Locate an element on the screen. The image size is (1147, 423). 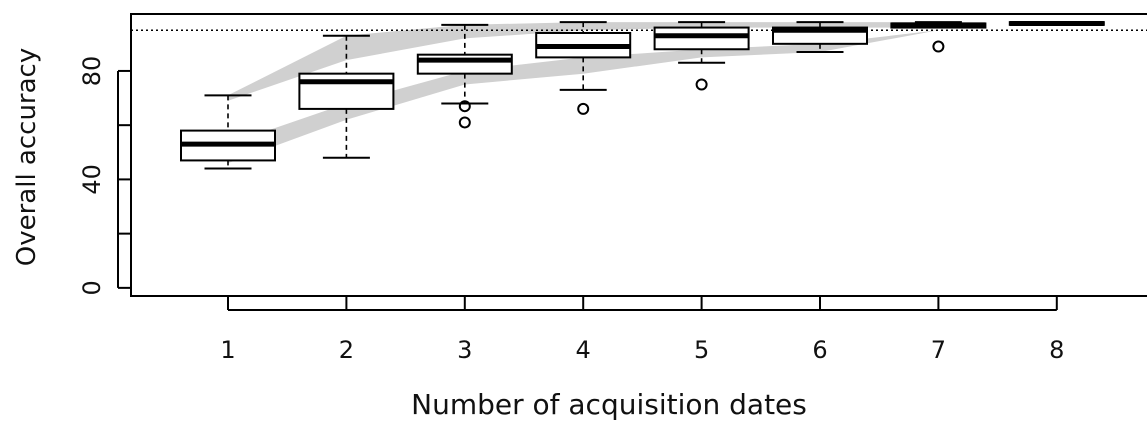
y-tick-label: 80 is located at coordinates (92, 71).